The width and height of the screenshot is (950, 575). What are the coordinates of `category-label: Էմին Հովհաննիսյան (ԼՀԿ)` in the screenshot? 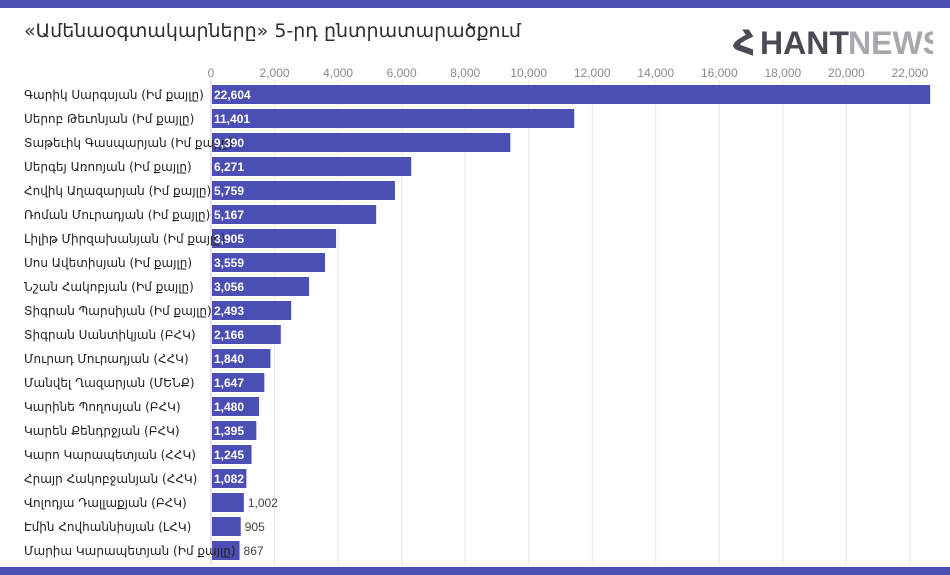 It's located at (107, 527).